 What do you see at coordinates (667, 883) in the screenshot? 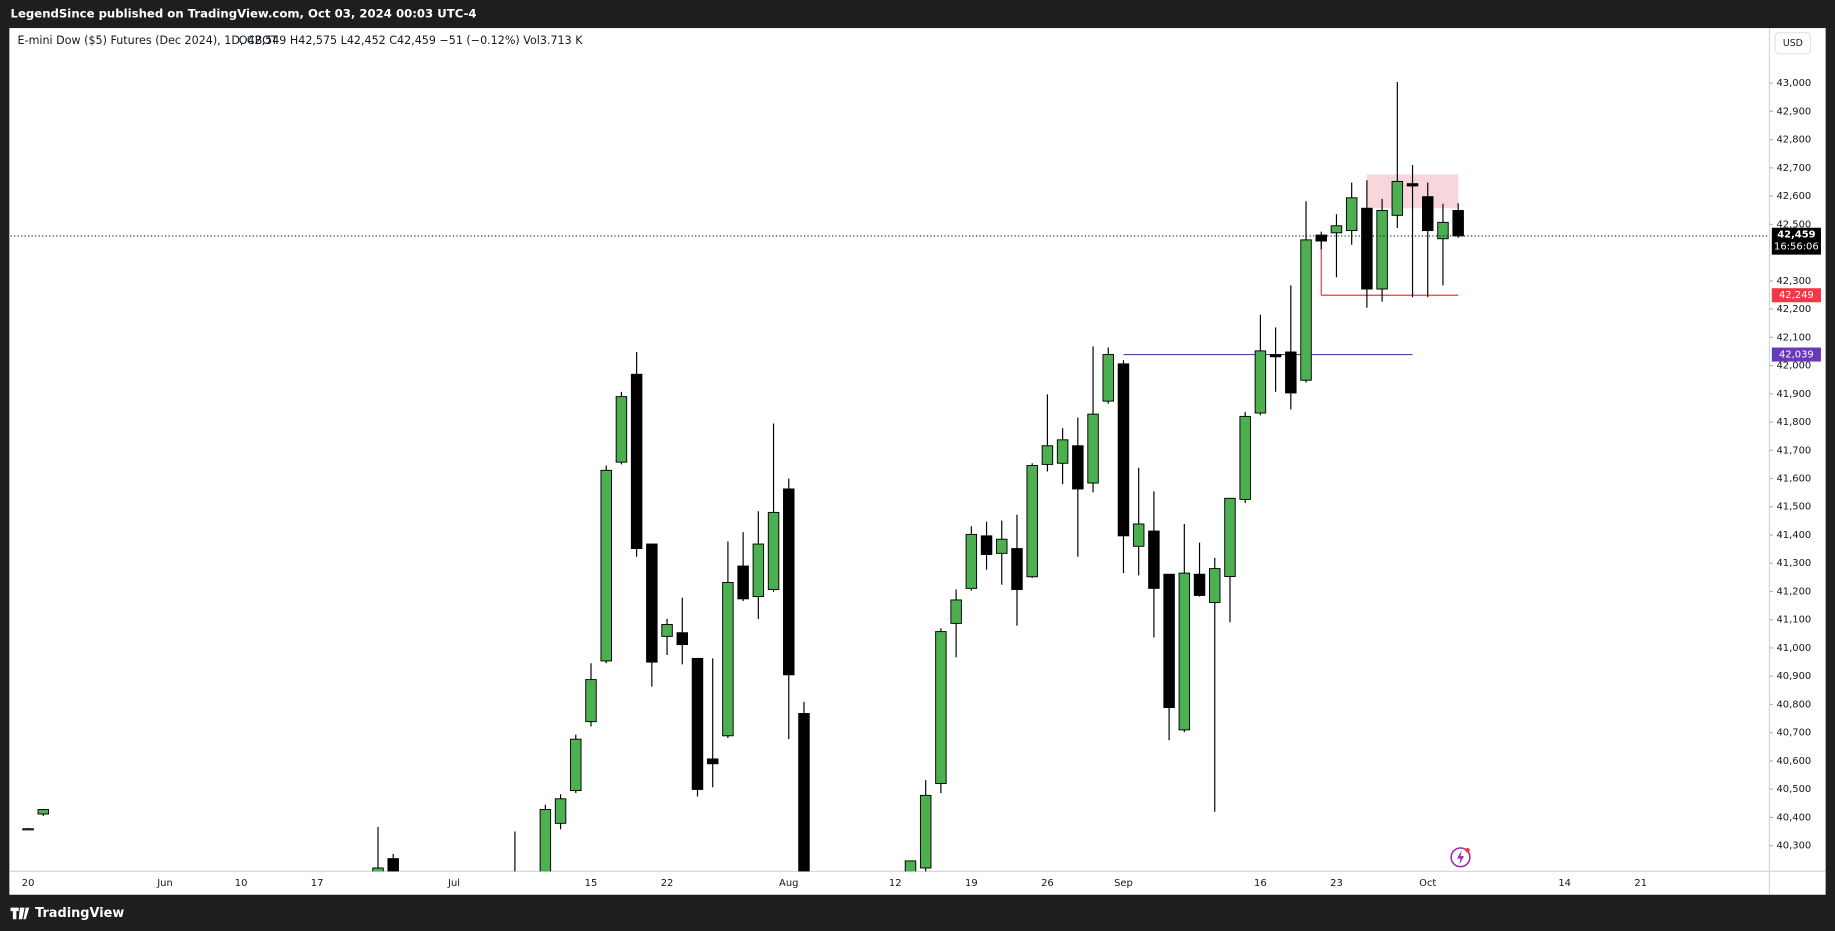
I see `x-tick-label: 22` at bounding box center [667, 883].